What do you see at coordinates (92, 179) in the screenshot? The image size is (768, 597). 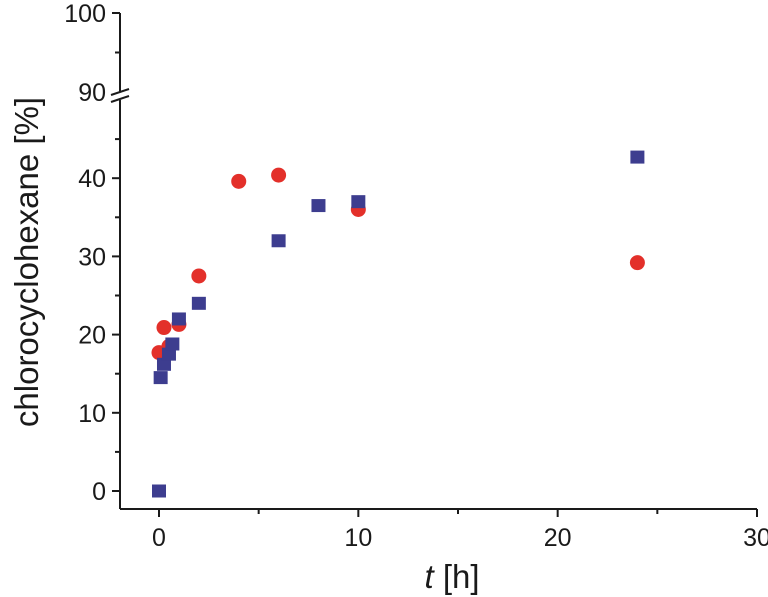 I see `y-tick-label: 40` at bounding box center [92, 179].